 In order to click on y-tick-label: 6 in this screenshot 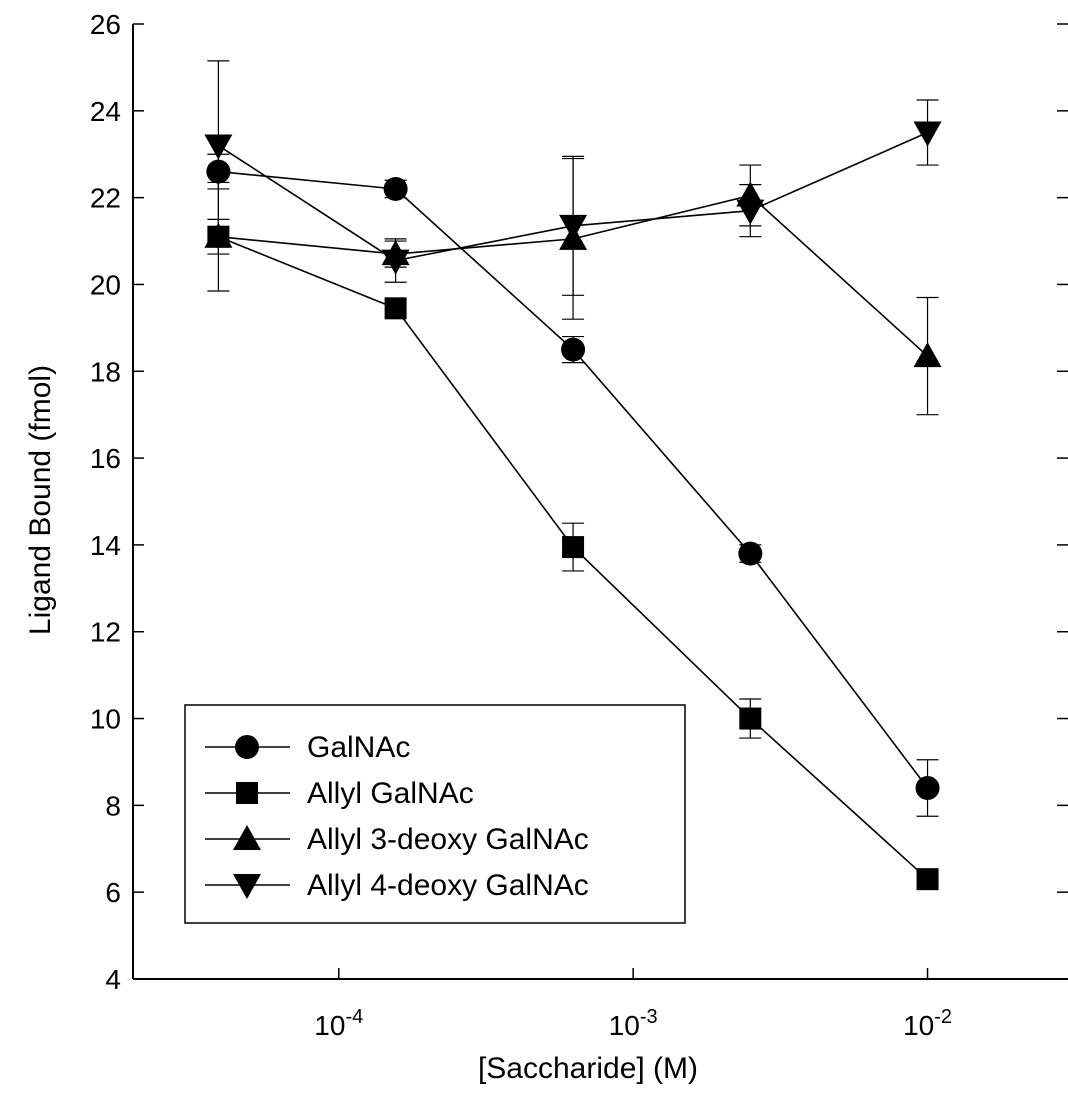, I will do `click(113, 892)`.